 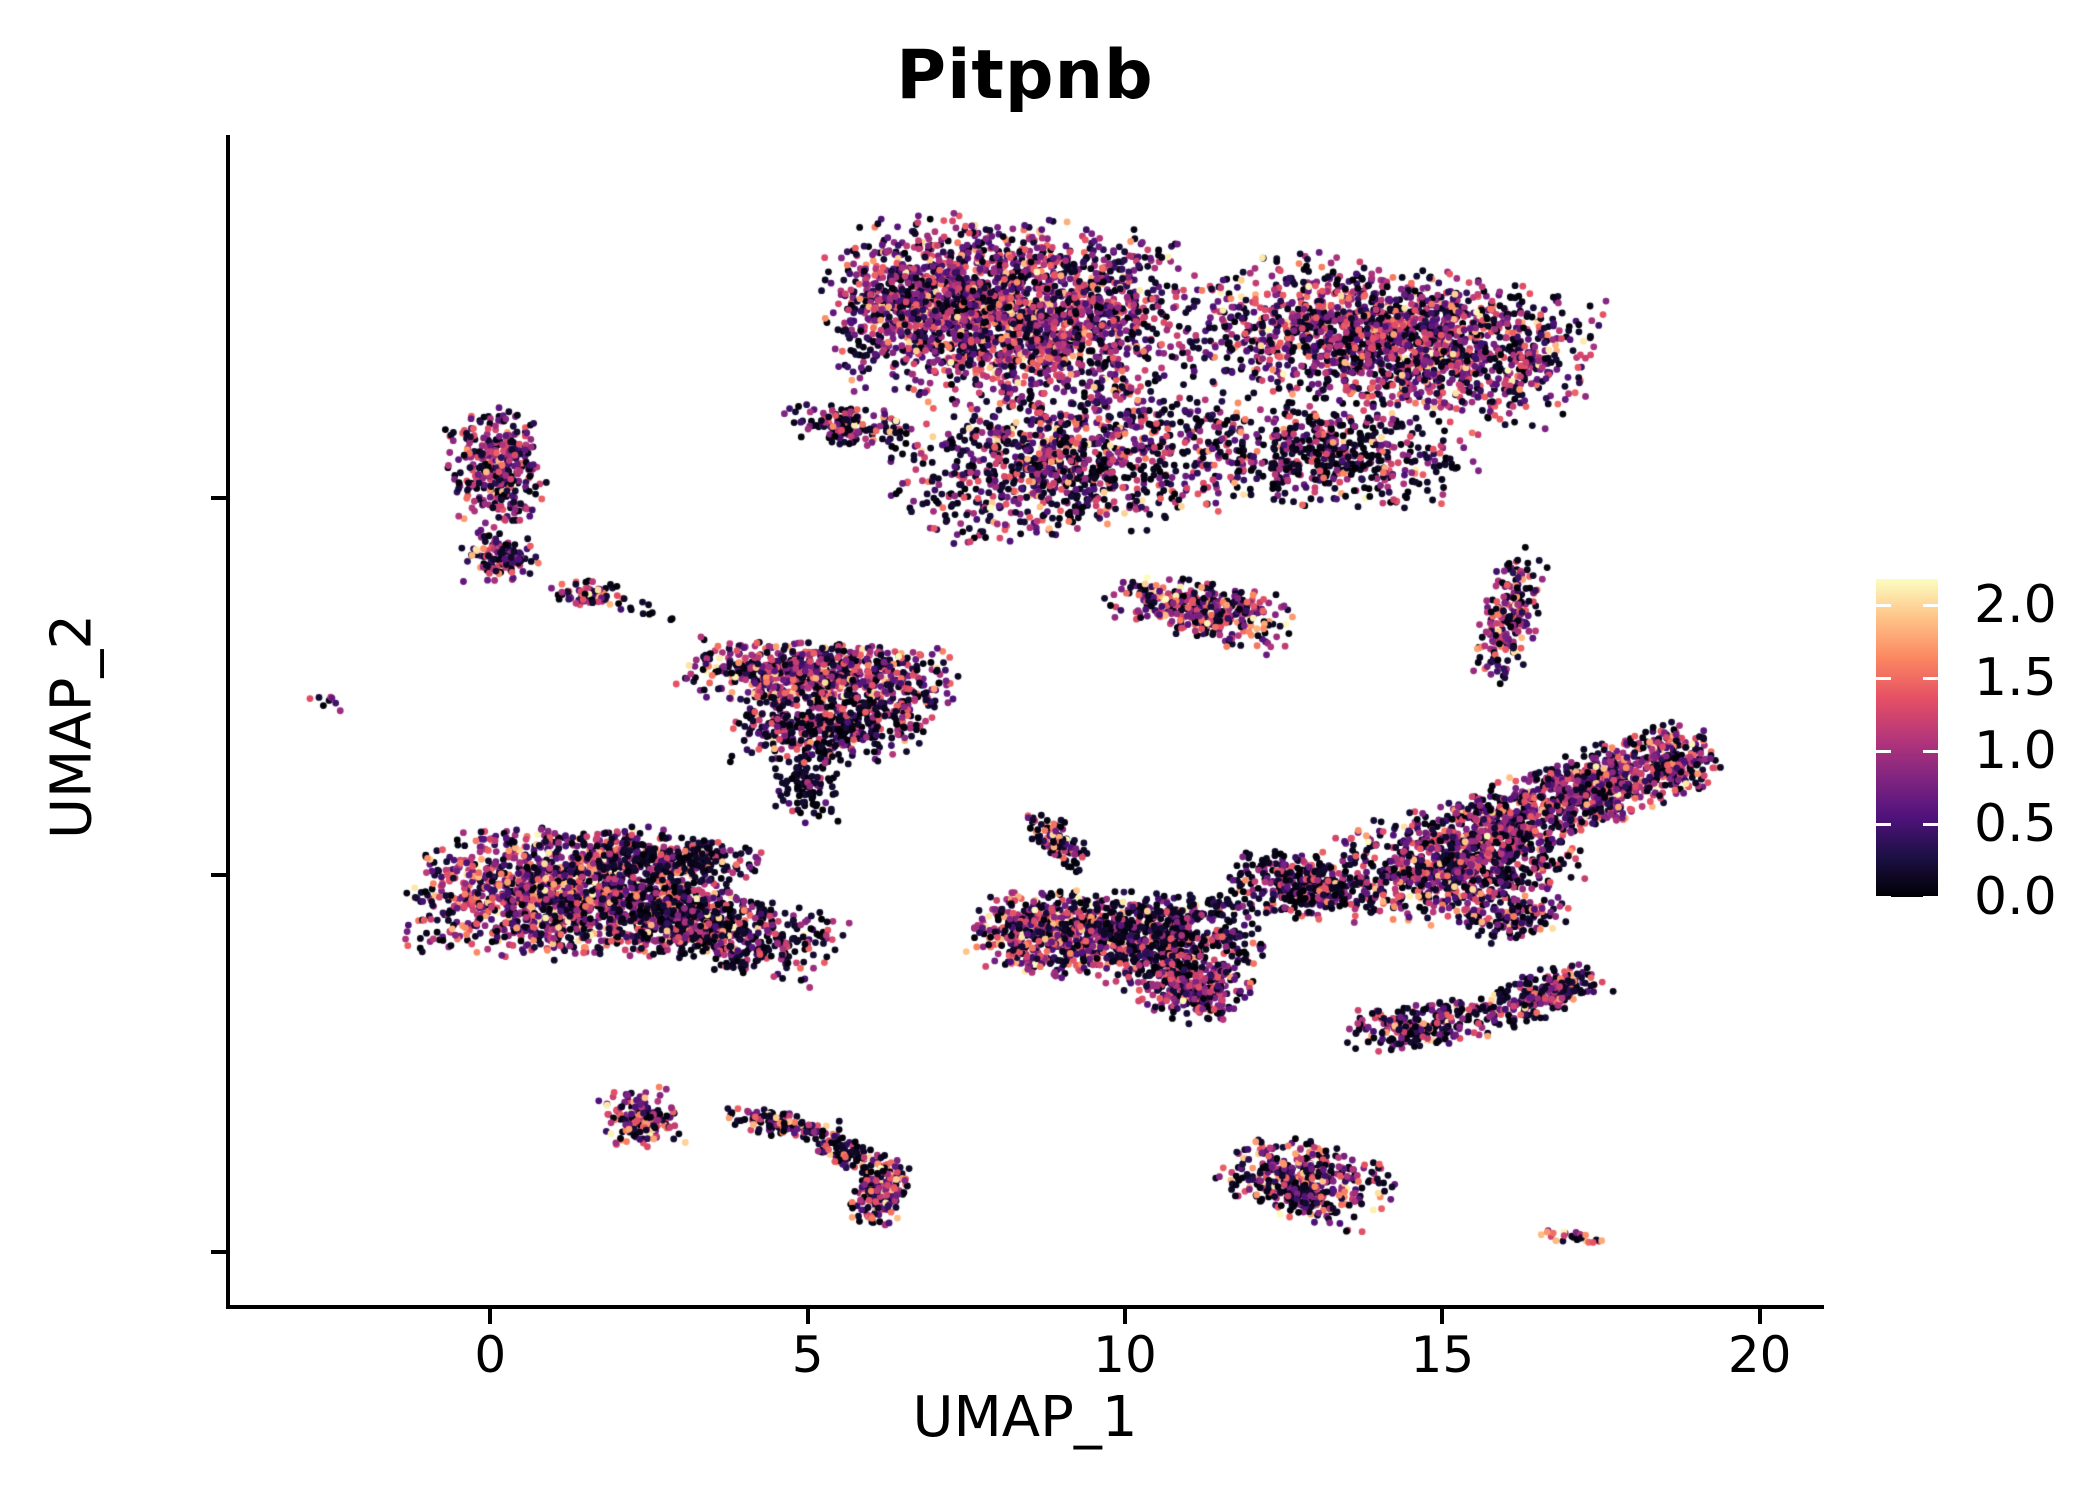 What do you see at coordinates (2015, 678) in the screenshot?
I see `colorbar-tick-label: 1.5` at bounding box center [2015, 678].